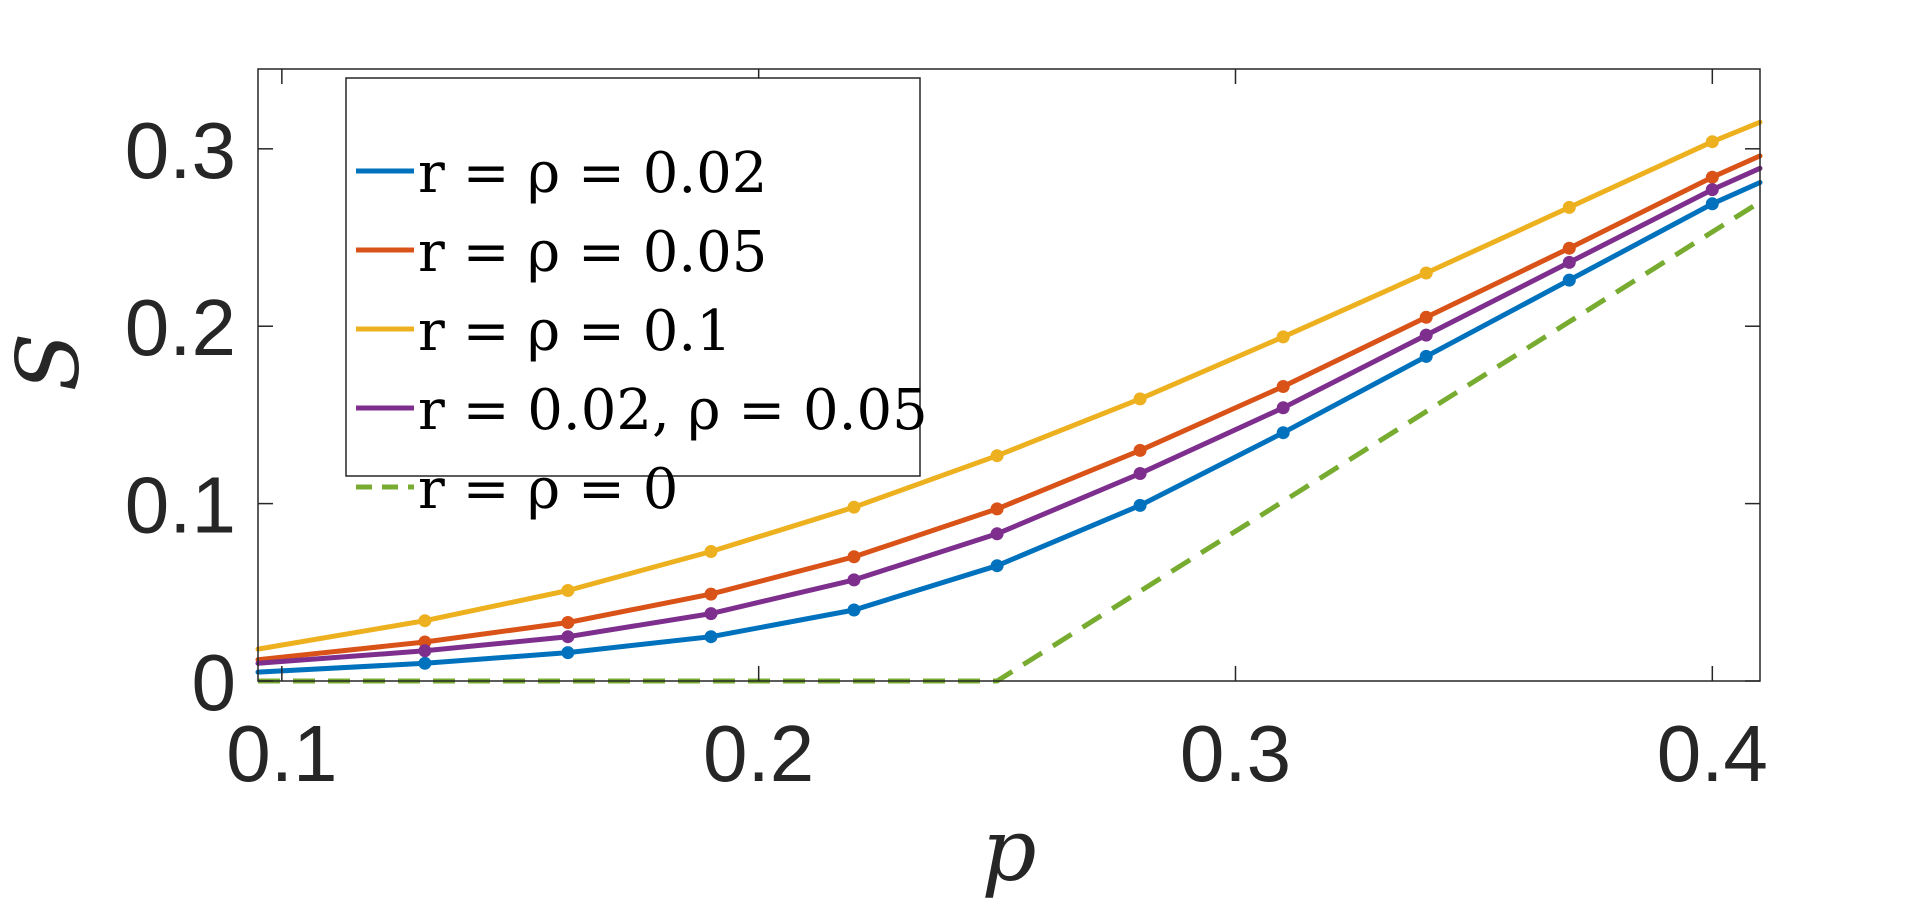 The image size is (1920, 911). Describe the element at coordinates (281, 753) in the screenshot. I see `x-tick-label: 0.1` at that location.